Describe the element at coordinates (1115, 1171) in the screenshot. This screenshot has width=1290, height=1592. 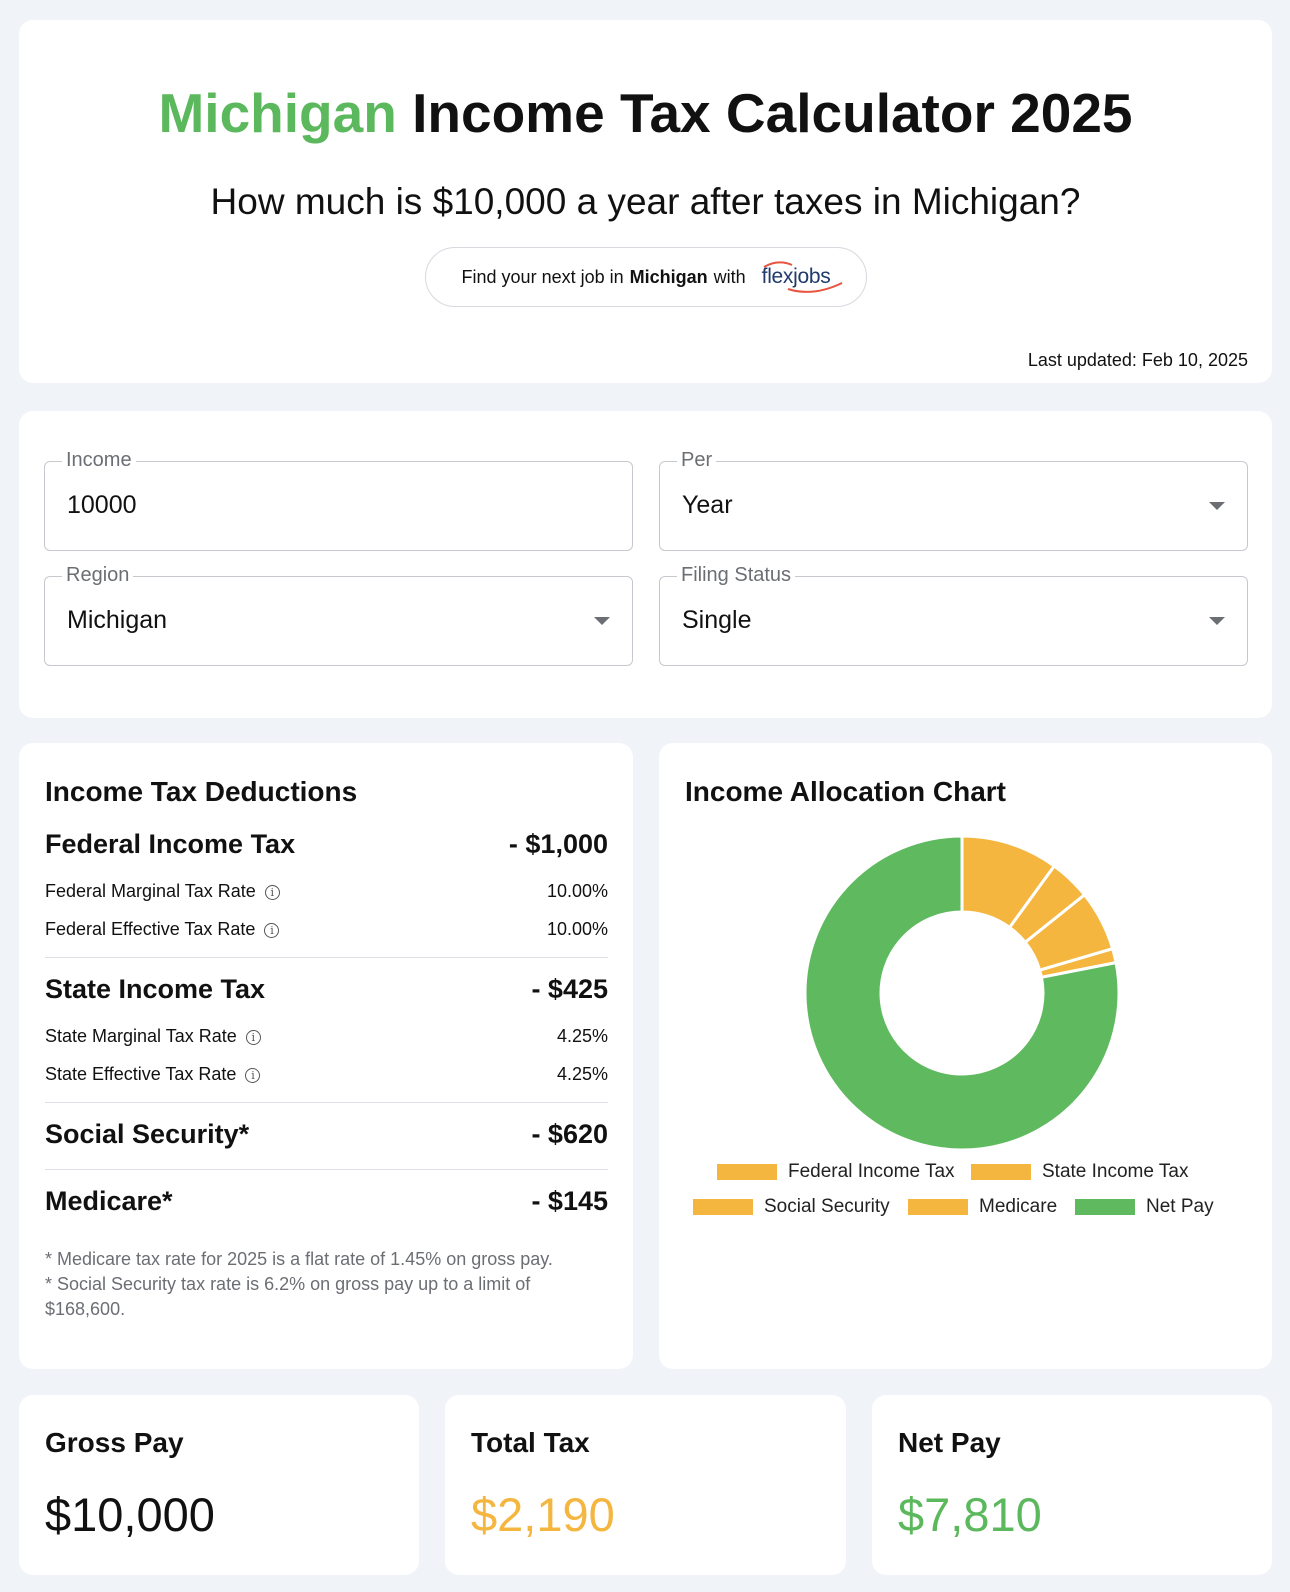
I see `legend-label: State Income Tax` at that location.